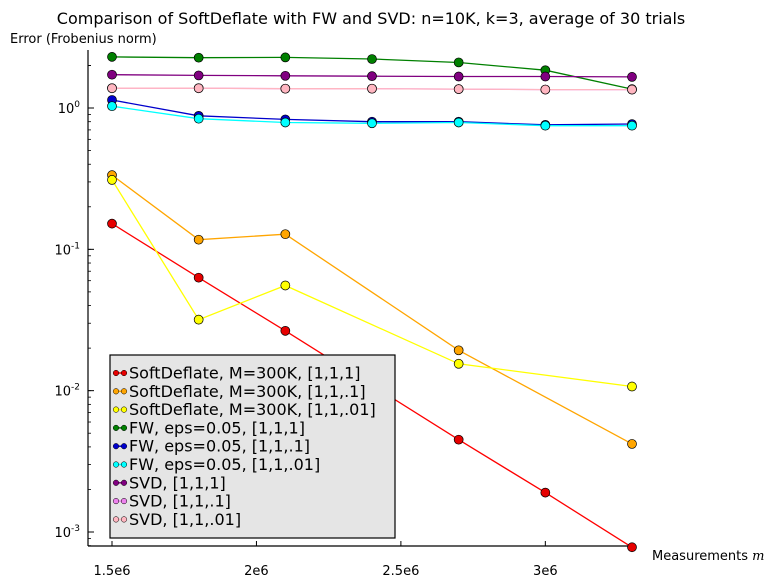  I want to click on x-tick-label: 3e6, so click(545, 571).